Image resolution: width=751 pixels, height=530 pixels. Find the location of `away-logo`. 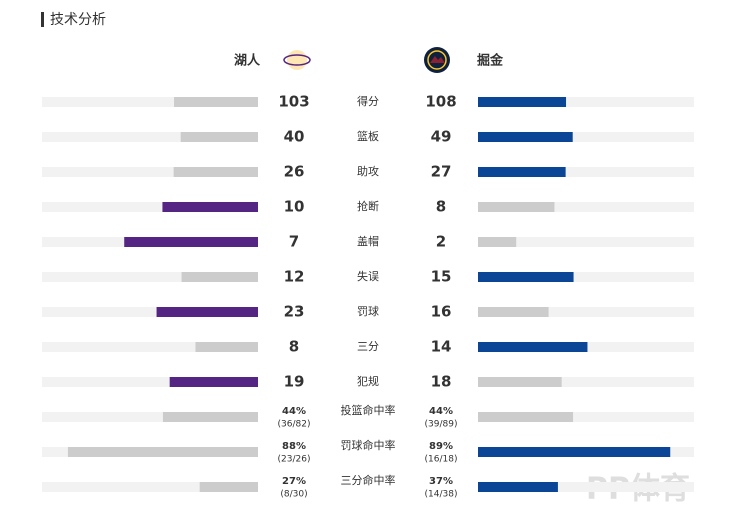

away-logo is located at coordinates (437, 60).